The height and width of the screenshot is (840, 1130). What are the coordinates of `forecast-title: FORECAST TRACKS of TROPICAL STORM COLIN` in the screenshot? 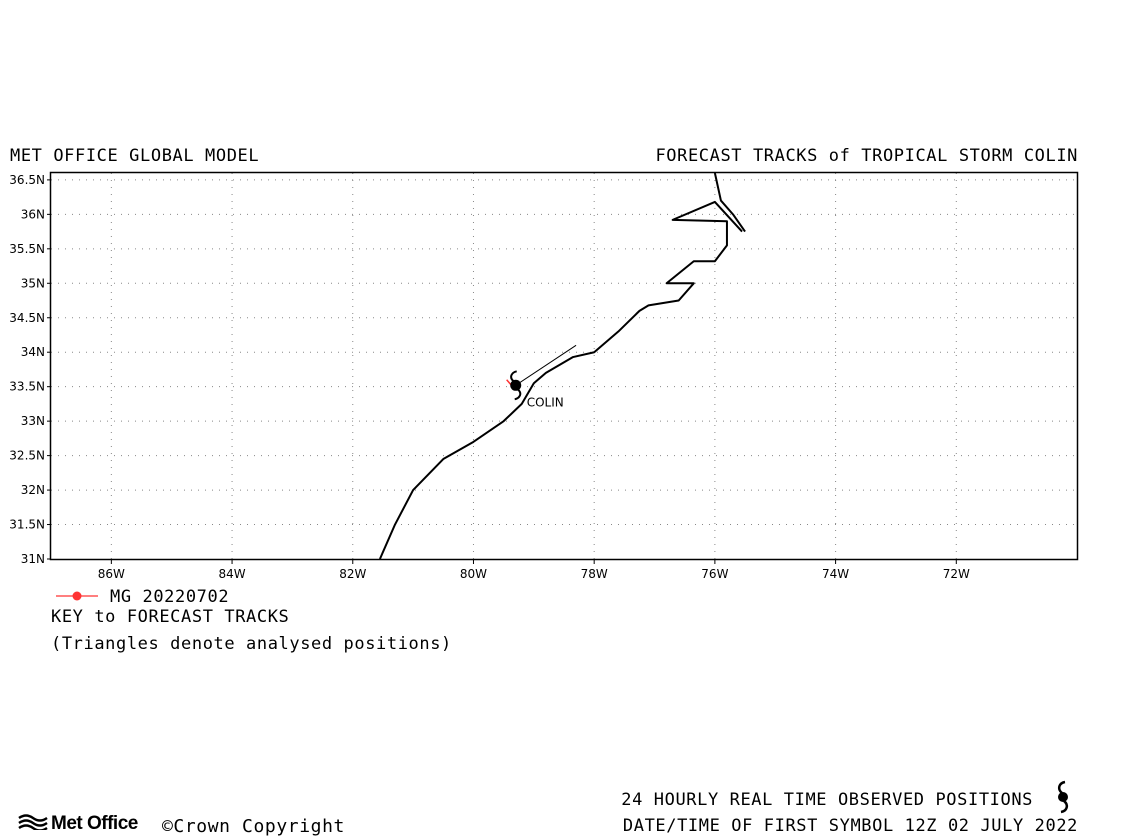 It's located at (866, 156).